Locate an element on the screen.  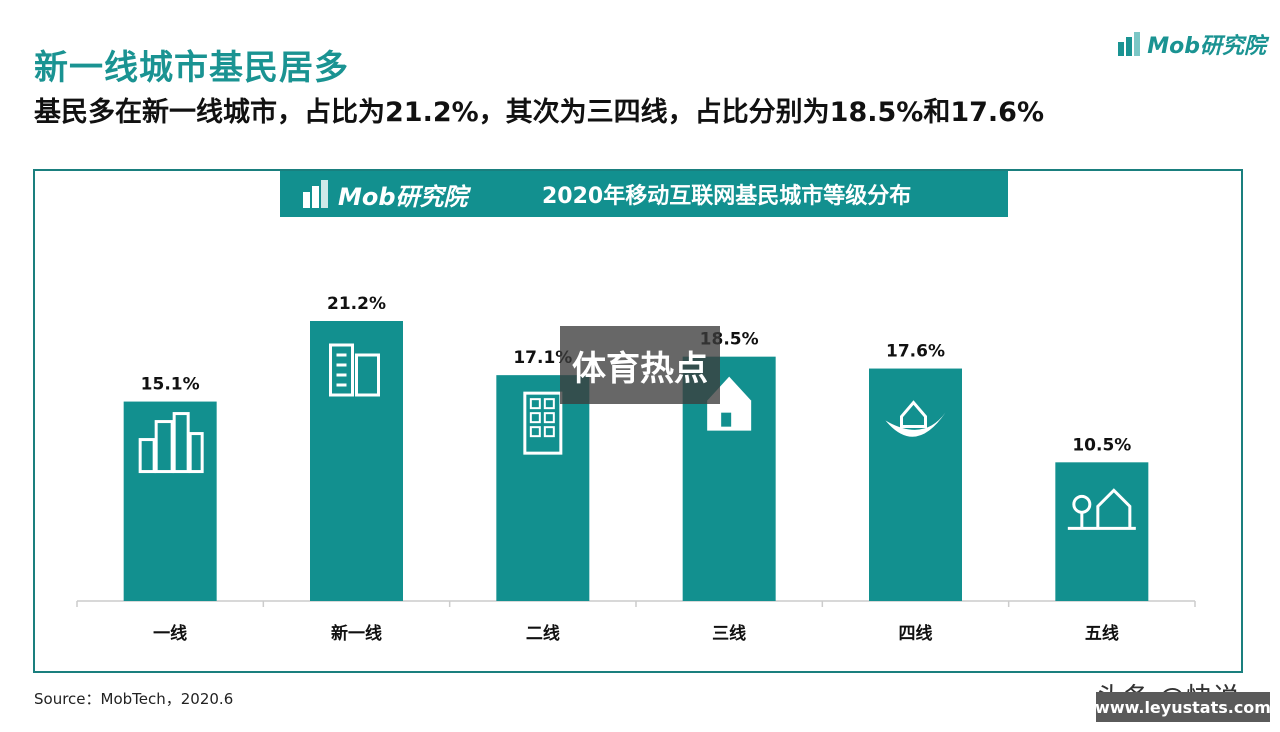
x-tick-label: 三线 is located at coordinates (729, 633).